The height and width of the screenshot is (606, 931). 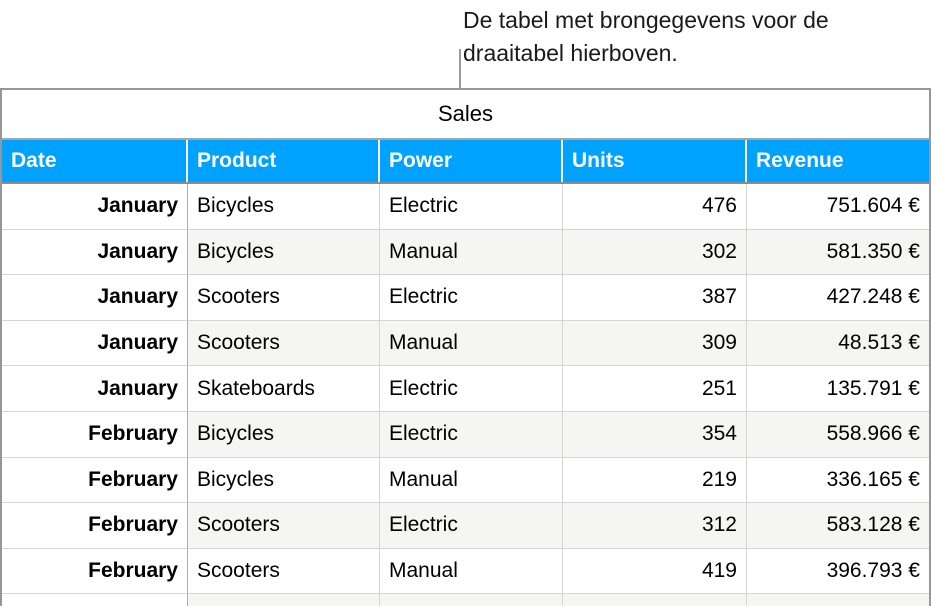 What do you see at coordinates (655, 571) in the screenshot?
I see `table-cell: 419` at bounding box center [655, 571].